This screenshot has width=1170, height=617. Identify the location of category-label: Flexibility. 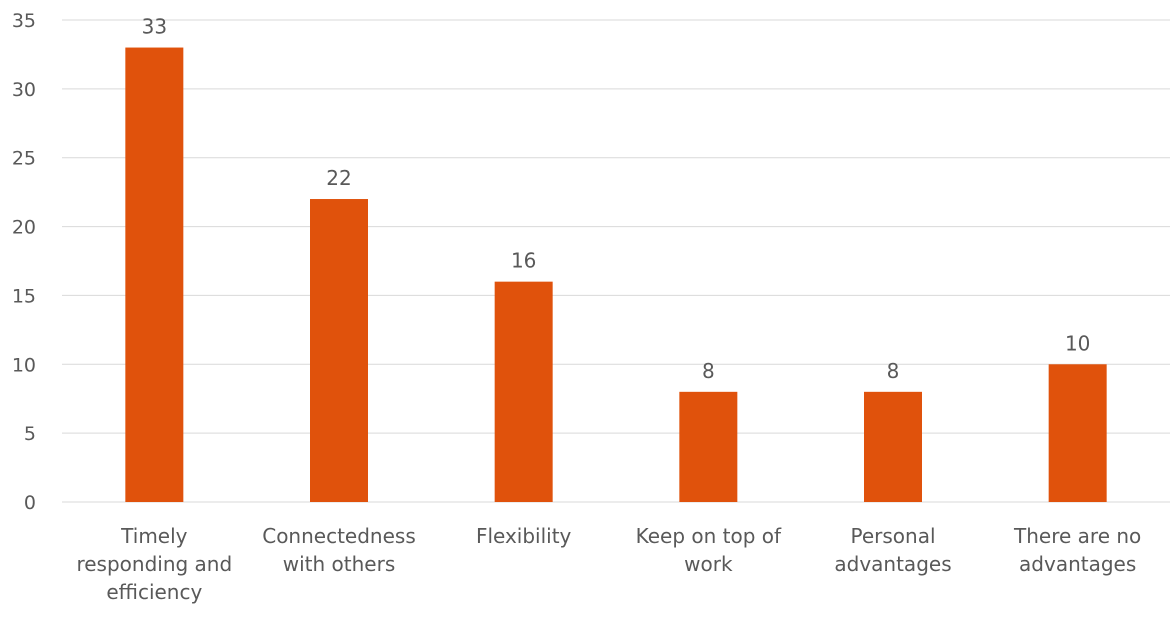
(524, 536).